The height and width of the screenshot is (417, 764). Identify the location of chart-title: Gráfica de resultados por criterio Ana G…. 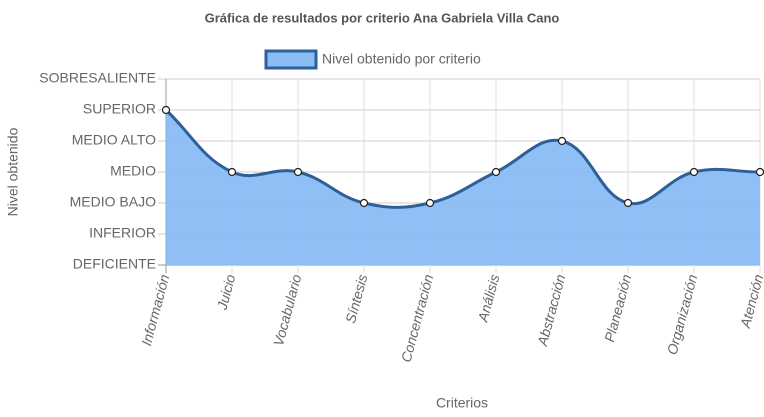
(382, 17).